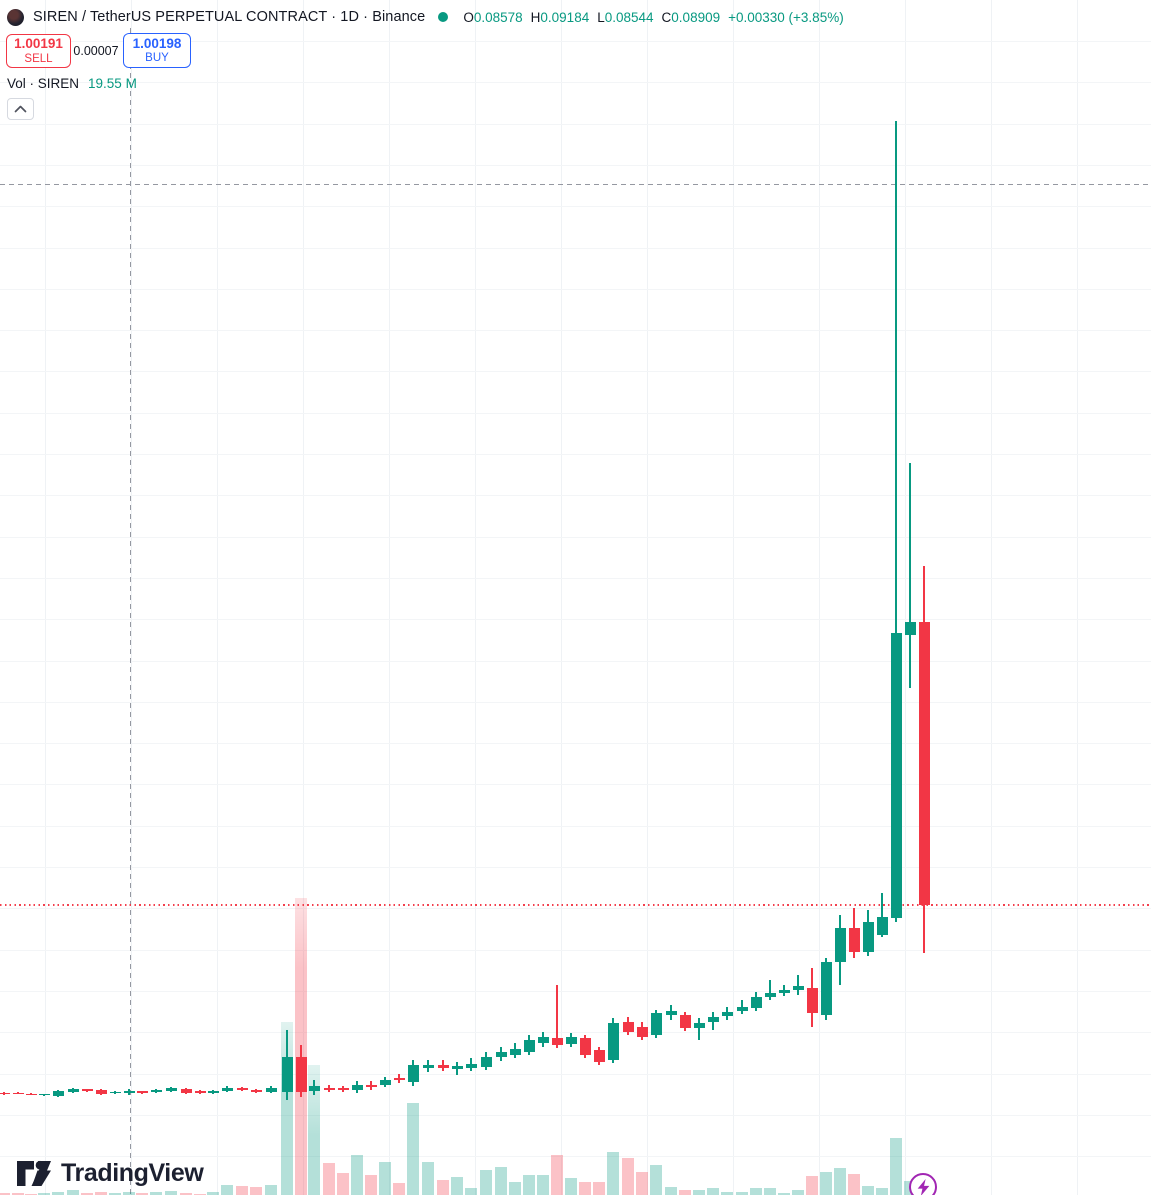  Describe the element at coordinates (130, 611) in the screenshot. I see `crosshair-vertical-line` at that location.